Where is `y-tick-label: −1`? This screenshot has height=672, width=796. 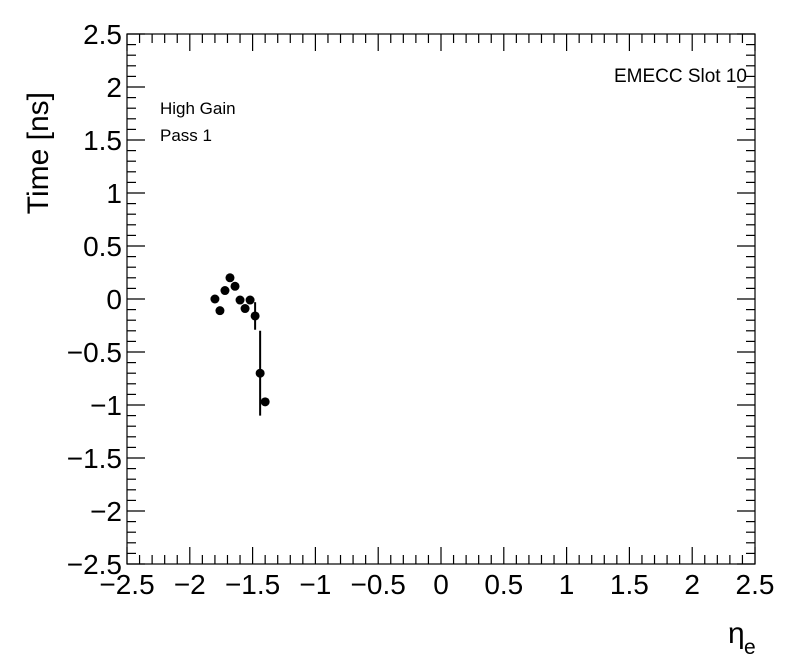
y-tick-label: −1 is located at coordinates (106, 405).